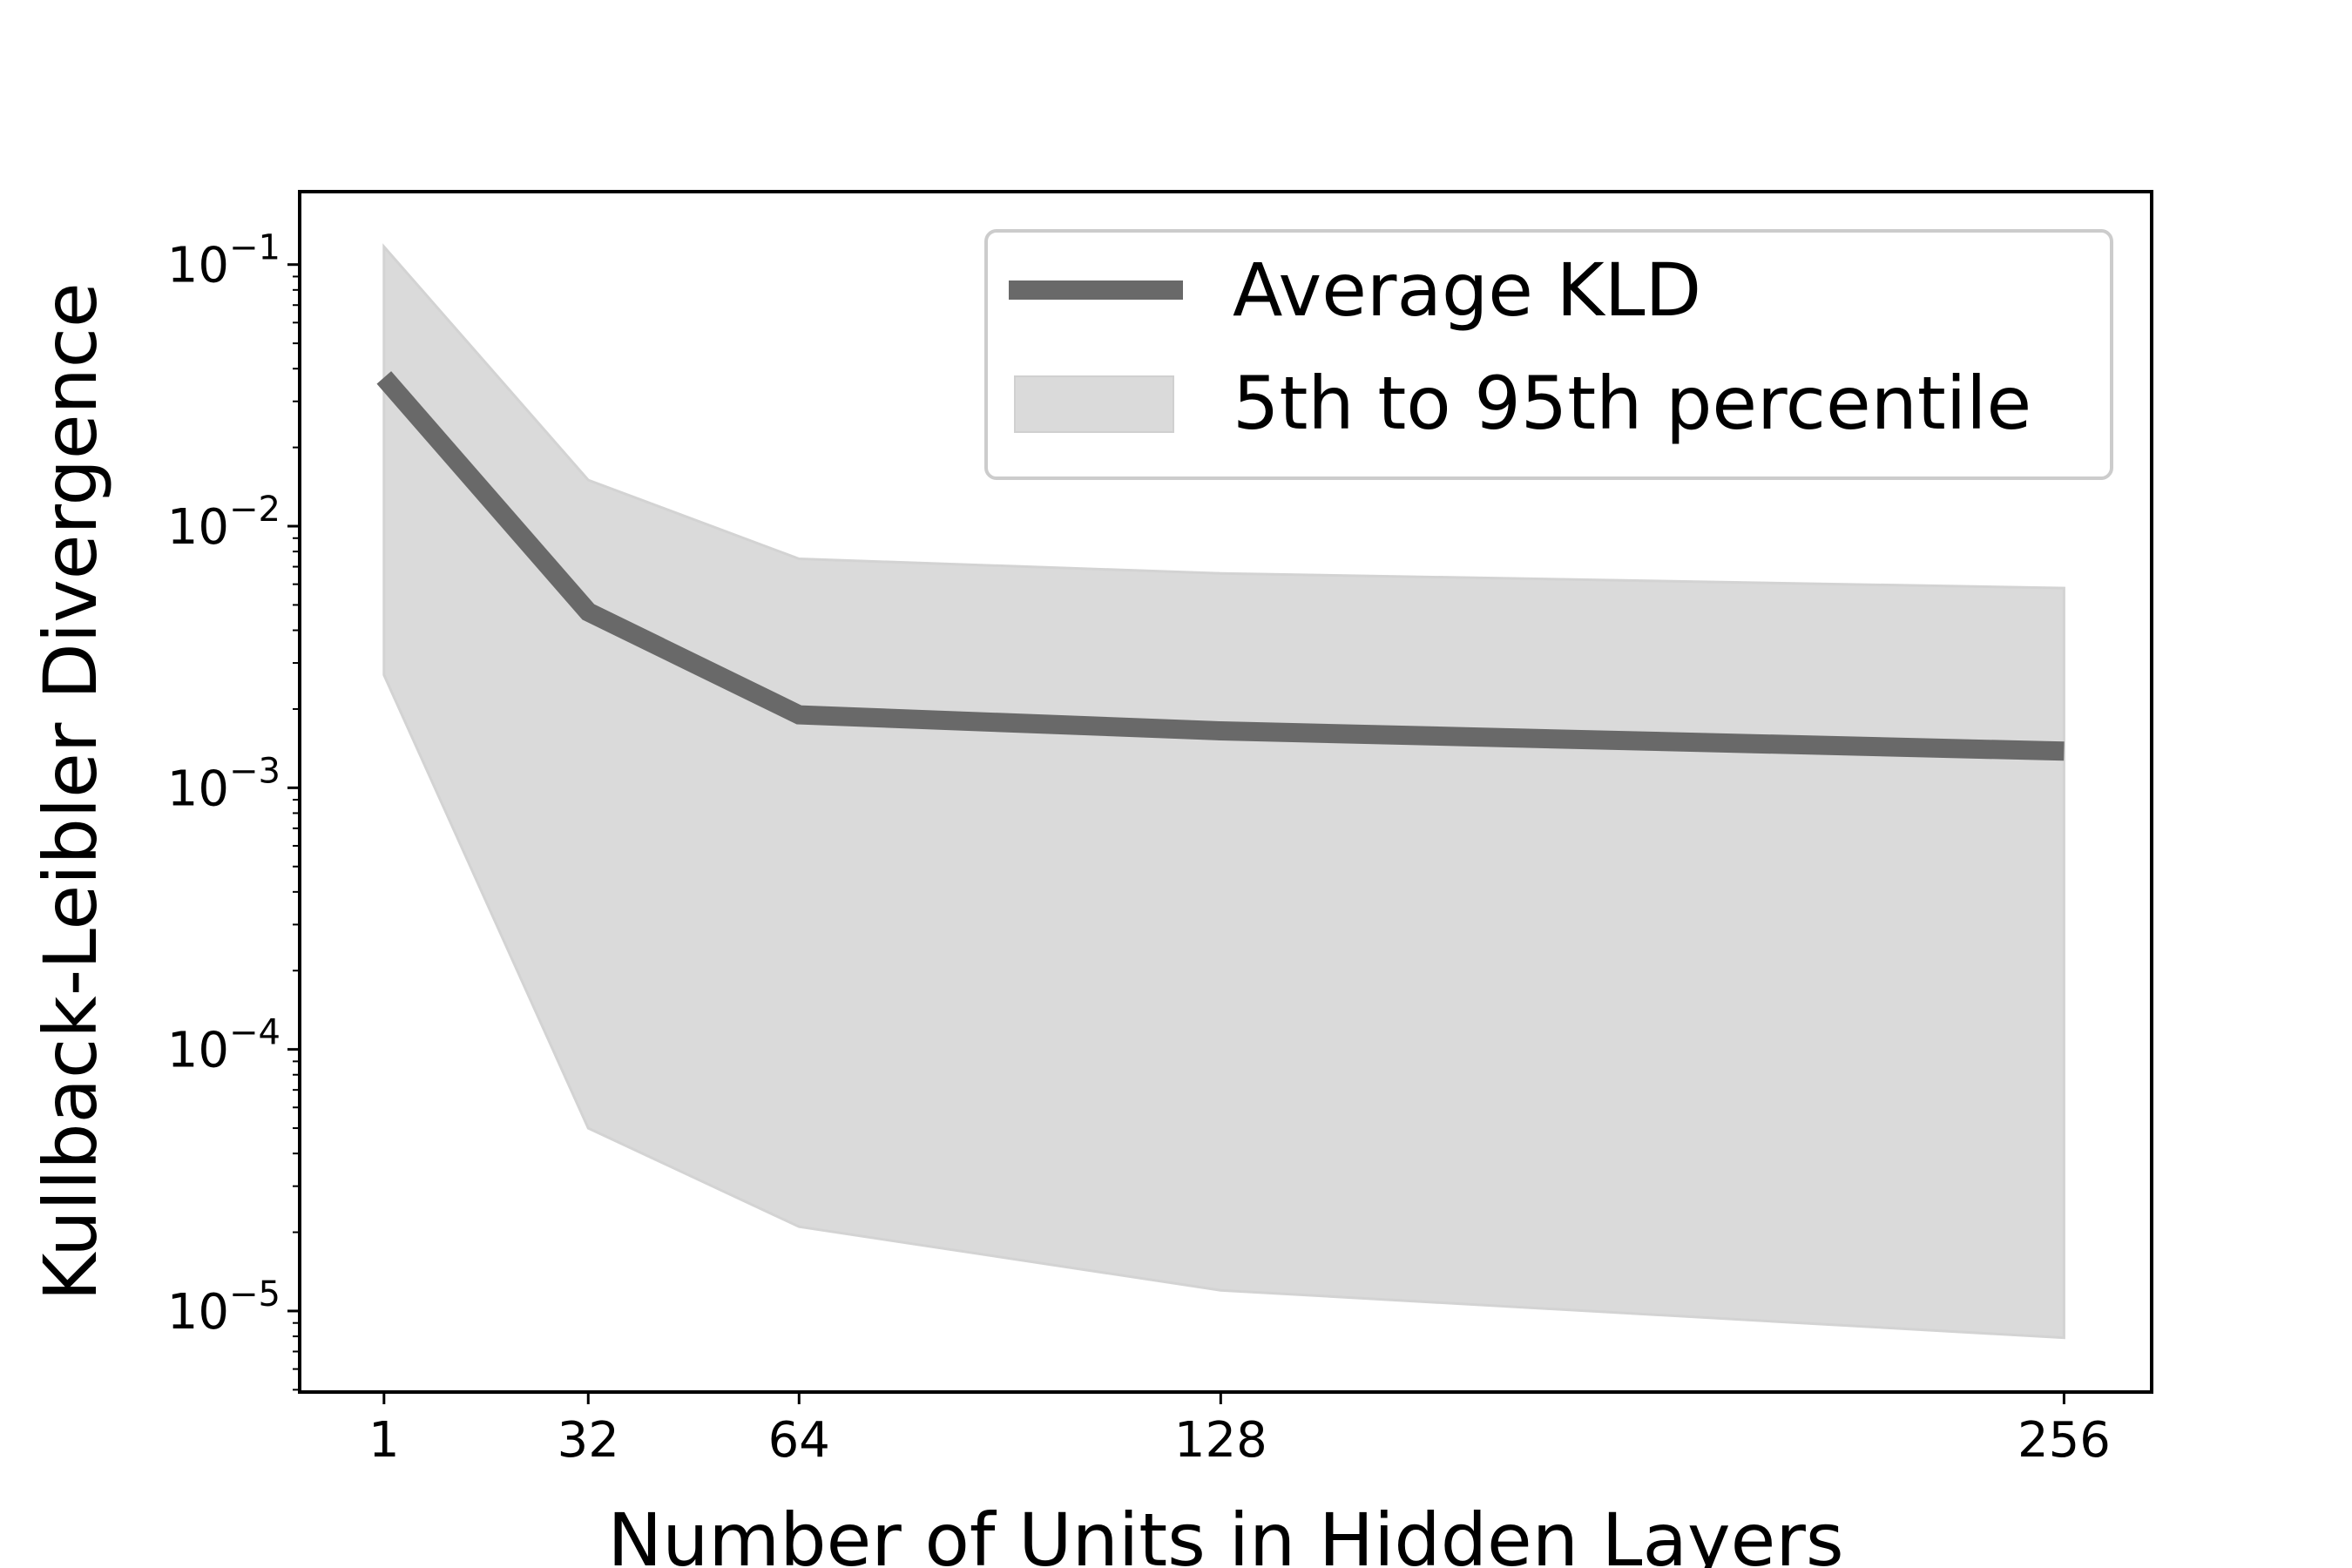 This screenshot has height=1568, width=2352. Describe the element at coordinates (2064, 1440) in the screenshot. I see `x-tick-label: 256` at that location.